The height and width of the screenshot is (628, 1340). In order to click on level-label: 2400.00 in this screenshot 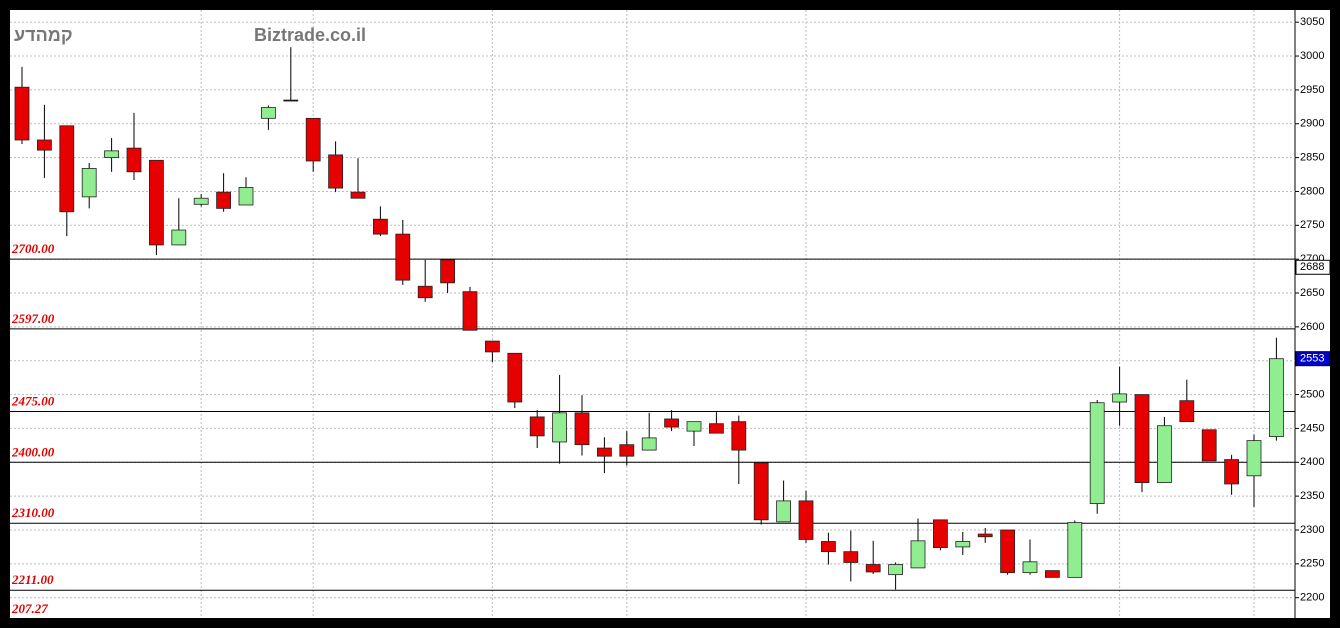, I will do `click(33, 451)`.